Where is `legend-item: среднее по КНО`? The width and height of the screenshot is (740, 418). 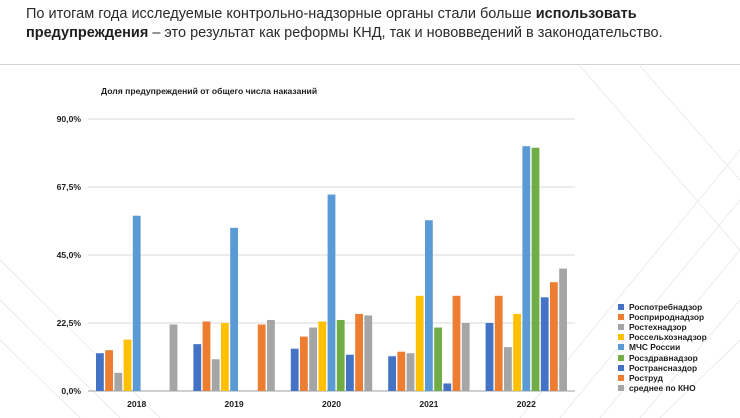 legend-item: среднее по КНО is located at coordinates (675, 388).